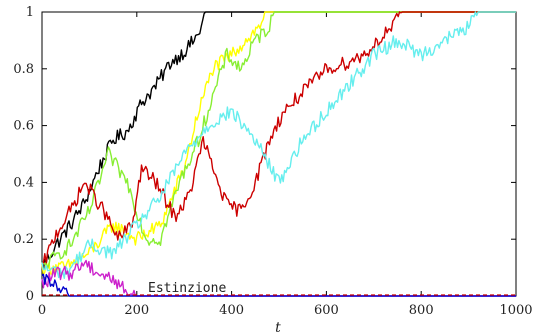  I want to click on y-tick-label: 1, so click(30, 12).